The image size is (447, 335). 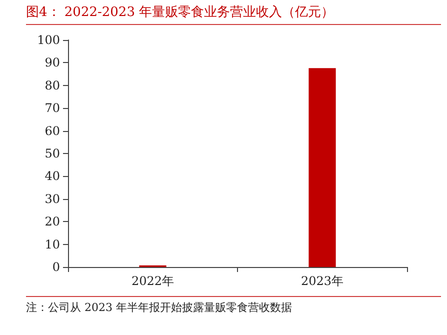 What do you see at coordinates (52, 199) in the screenshot?
I see `y-tick-label: 30` at bounding box center [52, 199].